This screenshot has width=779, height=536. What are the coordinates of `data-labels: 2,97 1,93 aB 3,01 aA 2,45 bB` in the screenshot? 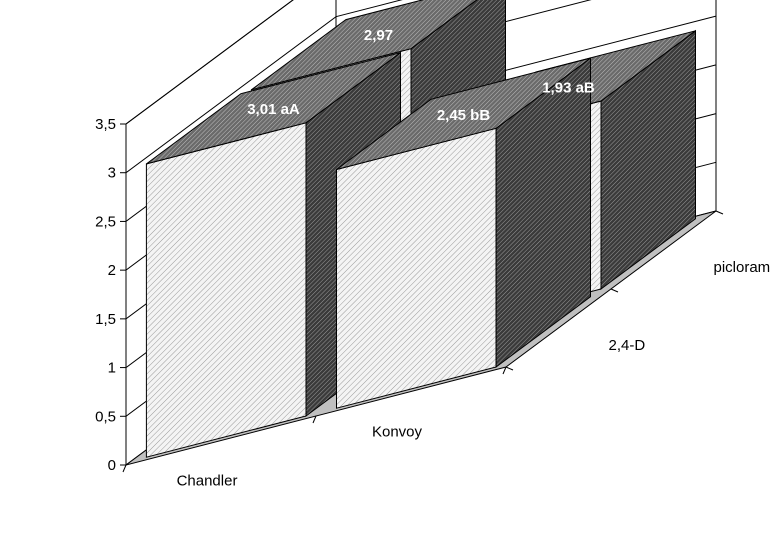 It's located at (421, 75).